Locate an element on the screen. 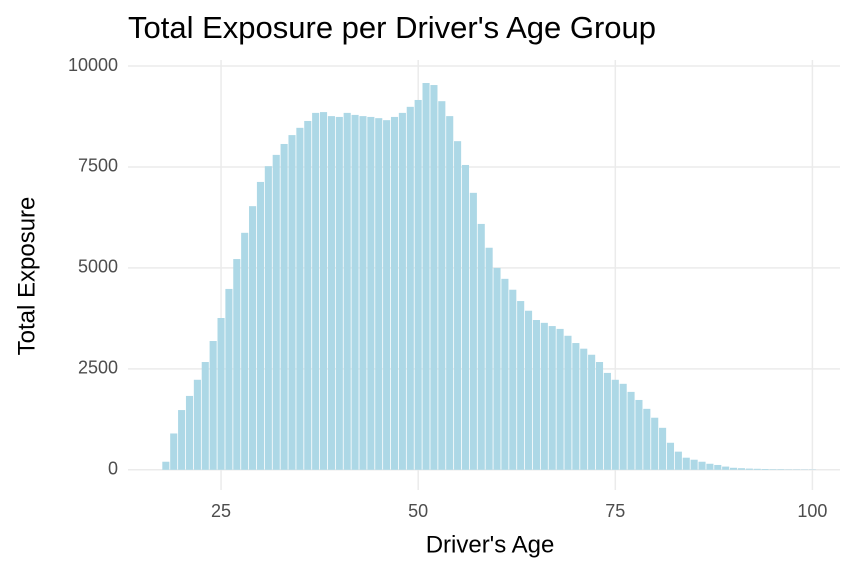 This screenshot has width=864, height=576. y-tick-label: 0 is located at coordinates (113, 469).